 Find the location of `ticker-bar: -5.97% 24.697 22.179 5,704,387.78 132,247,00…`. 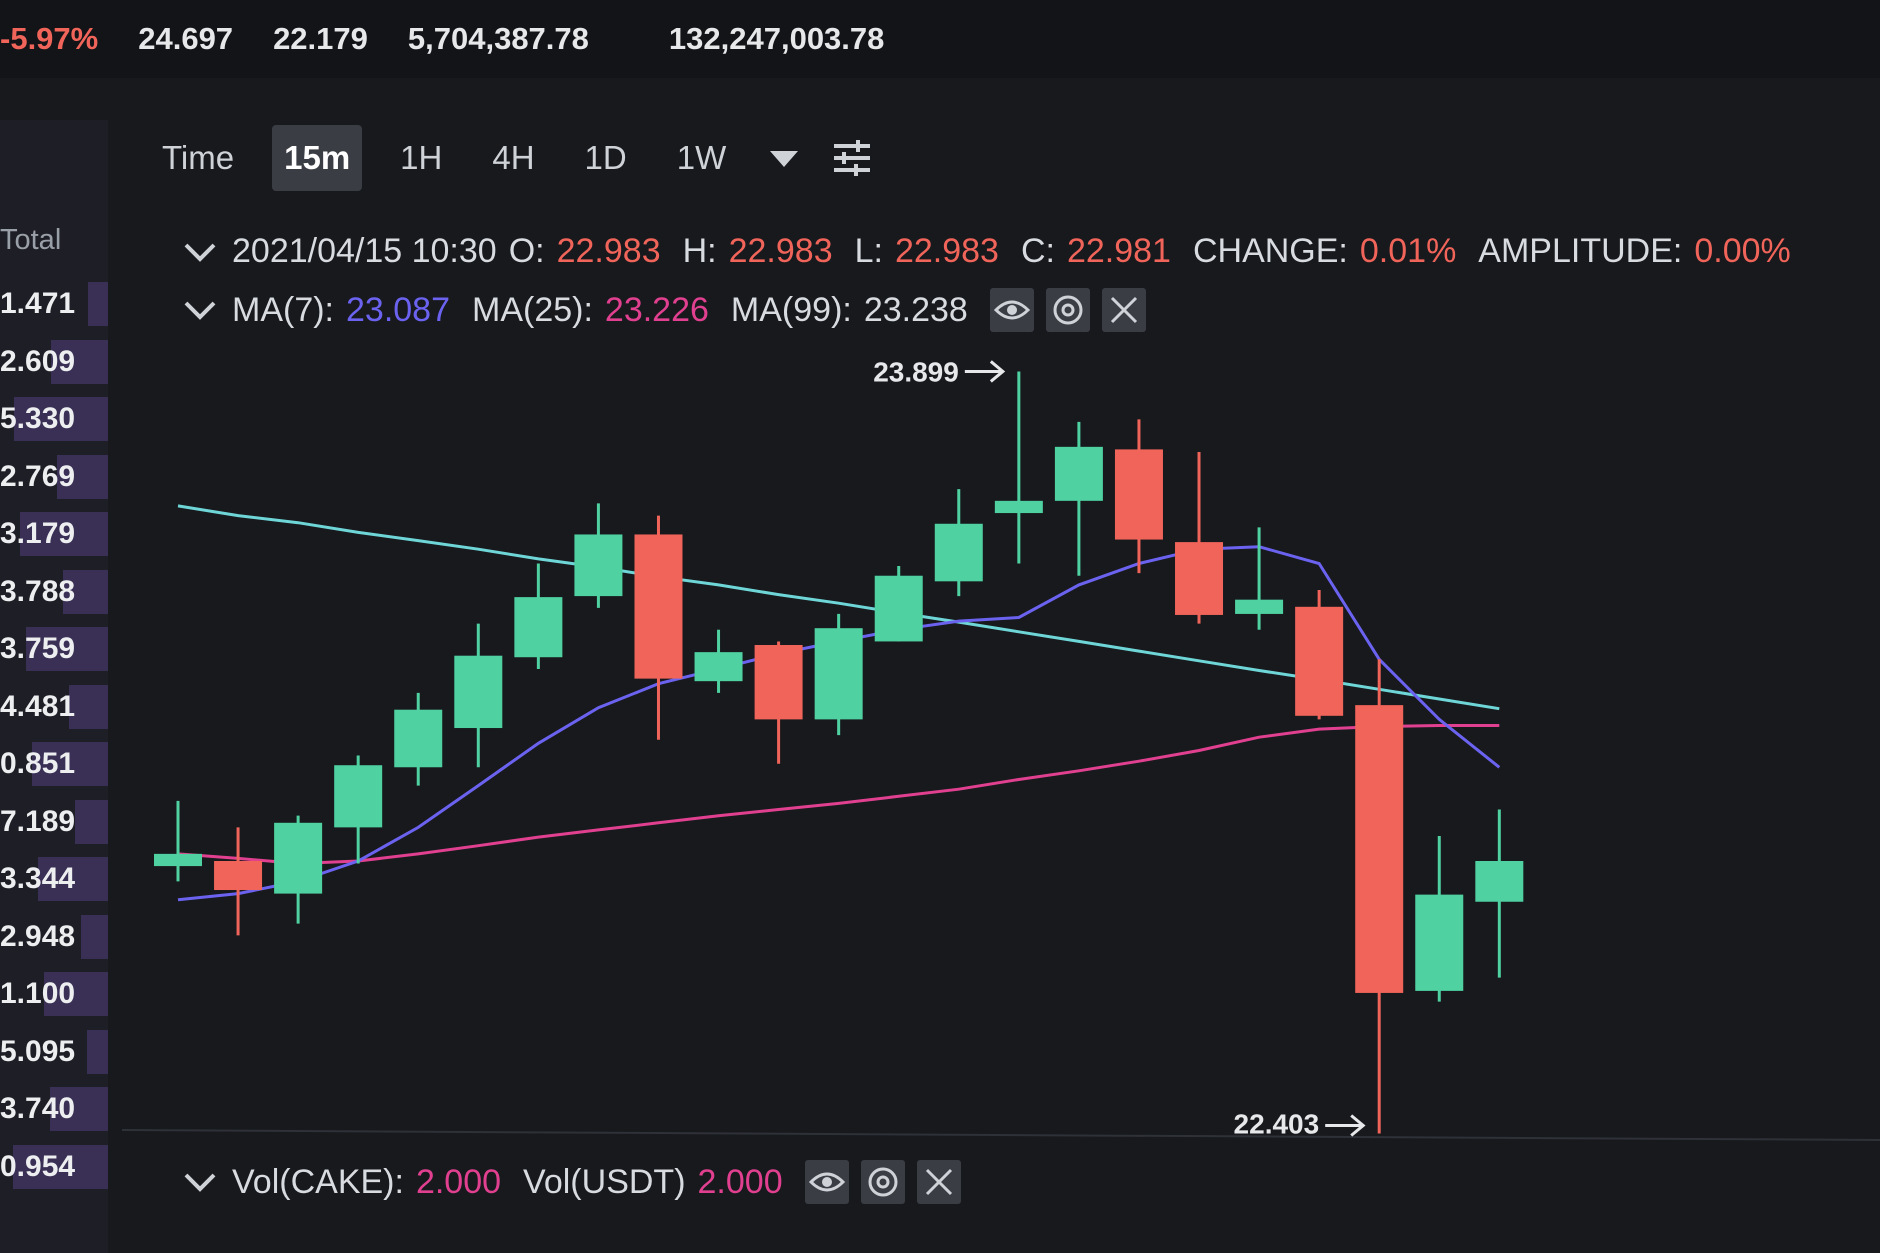

ticker-bar: -5.97% 24.697 22.179 5,704,387.78 132,247,00… is located at coordinates (940, 39).